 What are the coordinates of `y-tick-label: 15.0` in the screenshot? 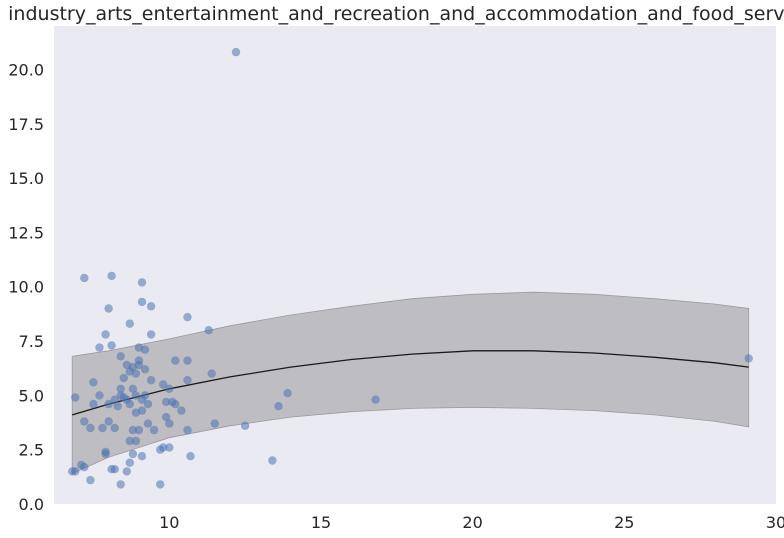 It's located at (26, 178).